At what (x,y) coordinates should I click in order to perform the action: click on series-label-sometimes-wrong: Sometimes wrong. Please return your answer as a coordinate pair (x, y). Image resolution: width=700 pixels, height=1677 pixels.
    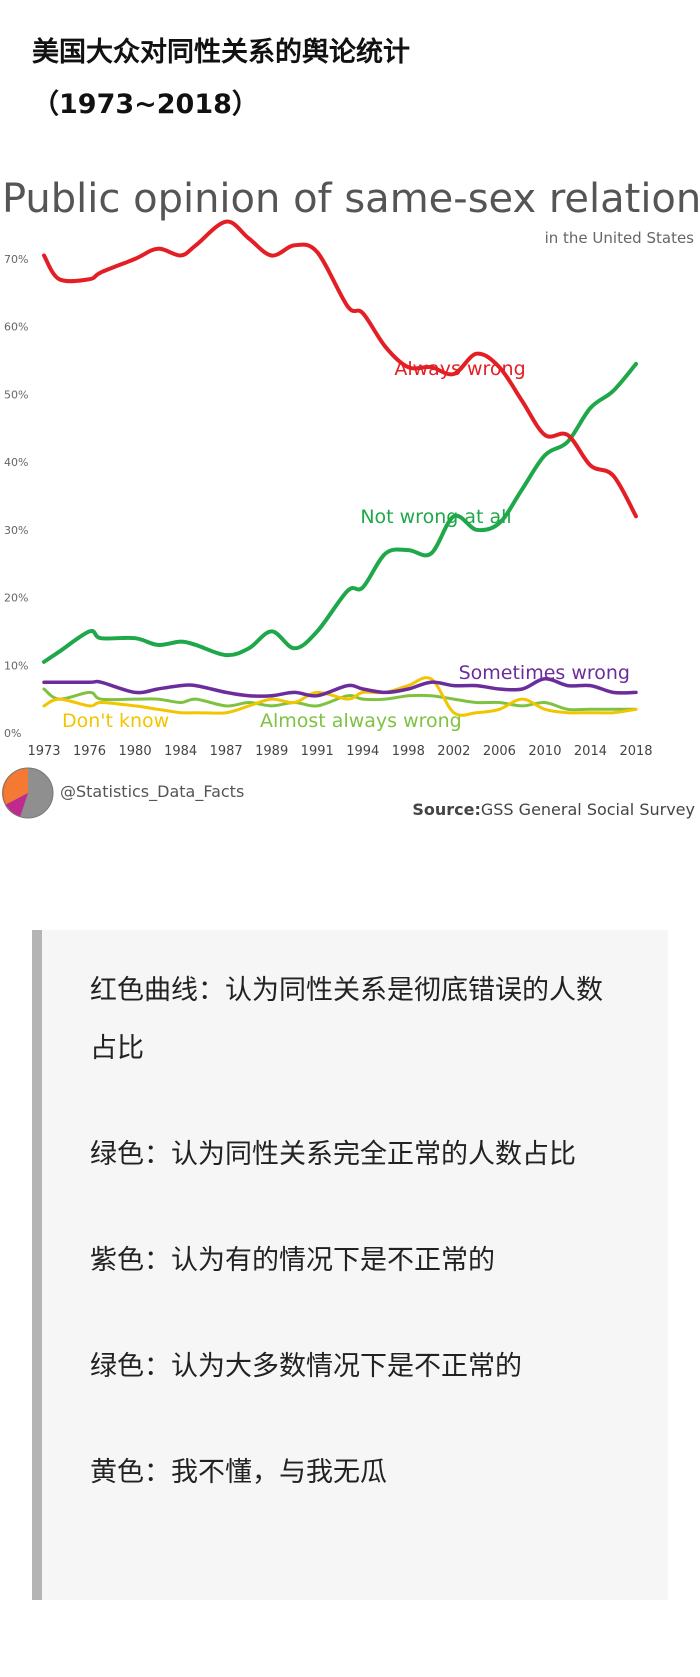
    Looking at the image, I should click on (544, 673).